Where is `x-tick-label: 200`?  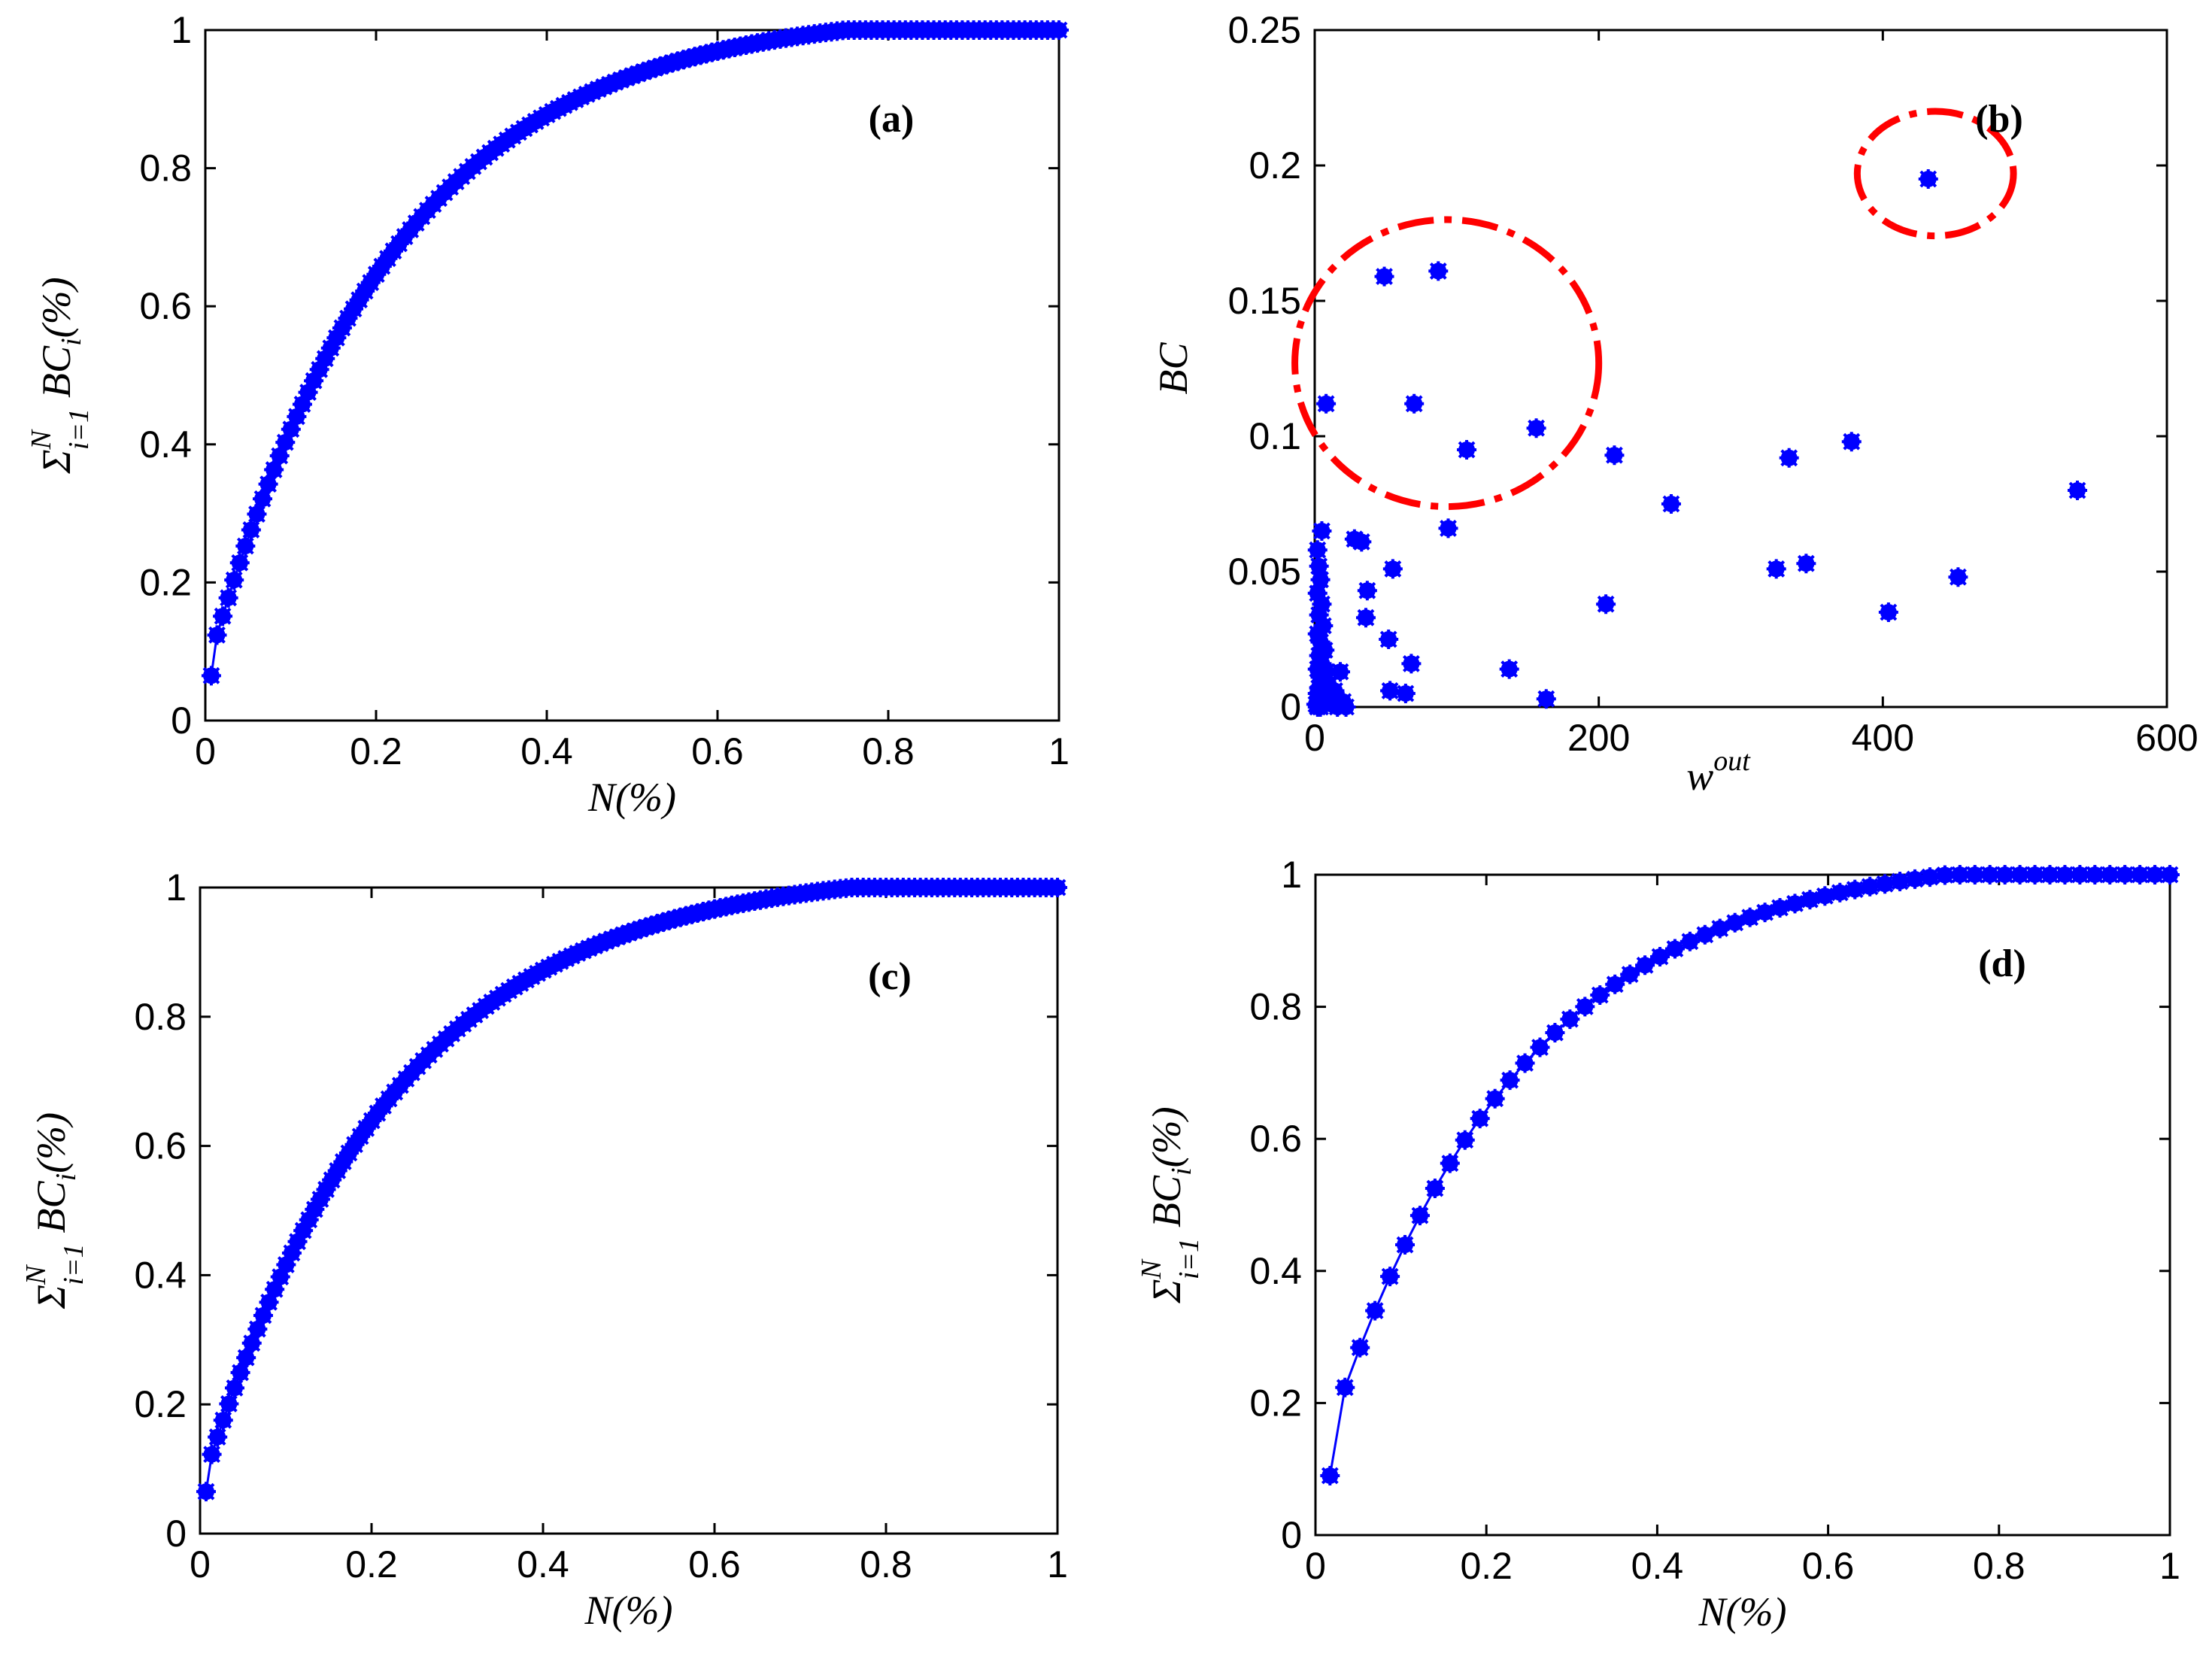 x-tick-label: 200 is located at coordinates (1599, 738).